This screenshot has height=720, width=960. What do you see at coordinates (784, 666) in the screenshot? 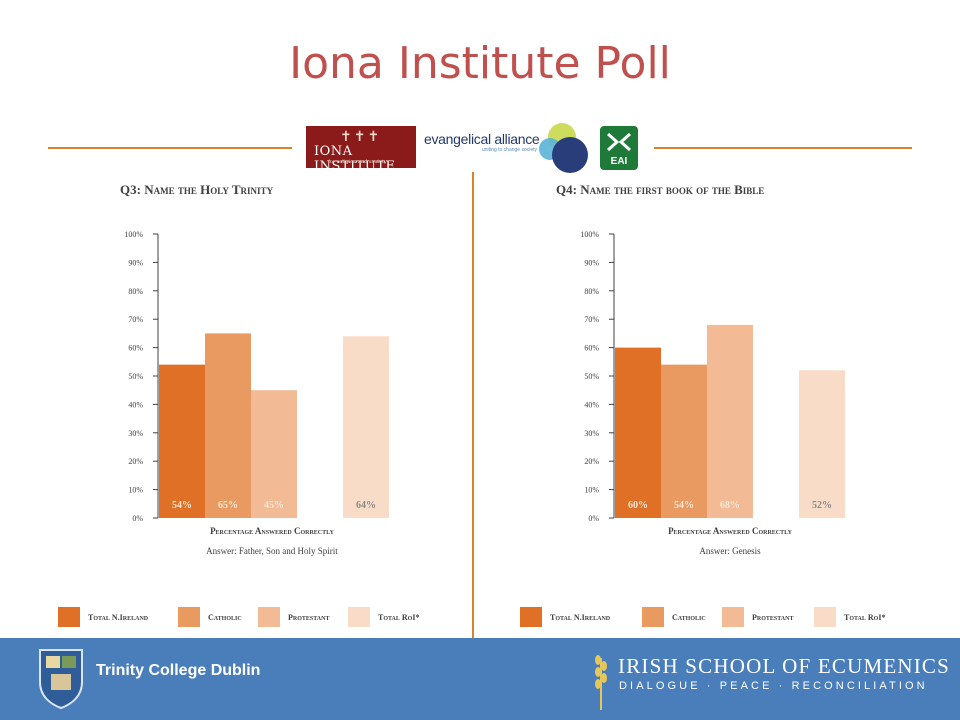
I see `ise-title: IRISH SCHOOL OF ECUMENICS` at bounding box center [784, 666].